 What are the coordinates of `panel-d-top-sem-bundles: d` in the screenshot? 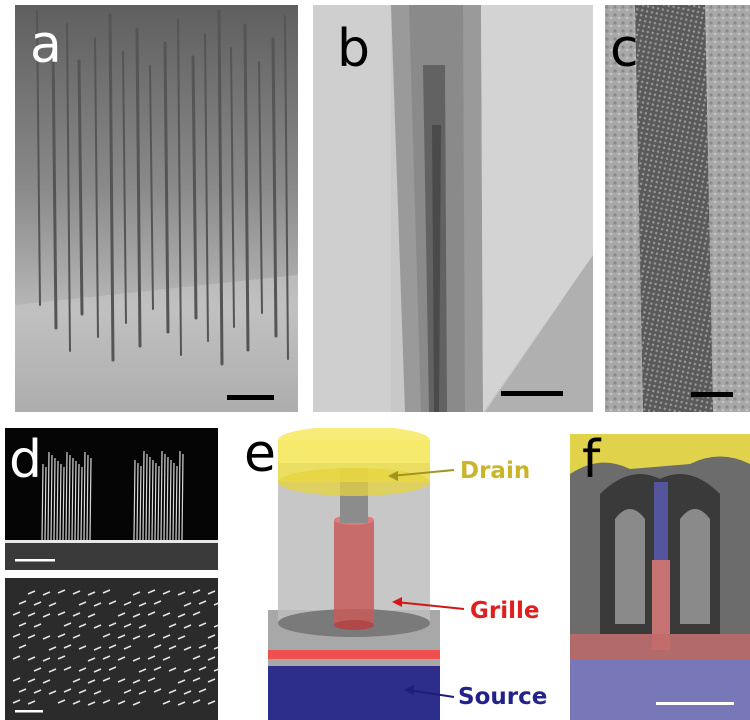 It's located at (111, 499).